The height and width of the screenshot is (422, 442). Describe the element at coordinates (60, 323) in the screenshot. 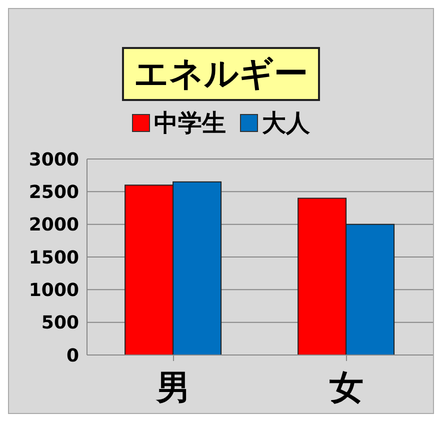

I see `y-tick-label: 500` at that location.